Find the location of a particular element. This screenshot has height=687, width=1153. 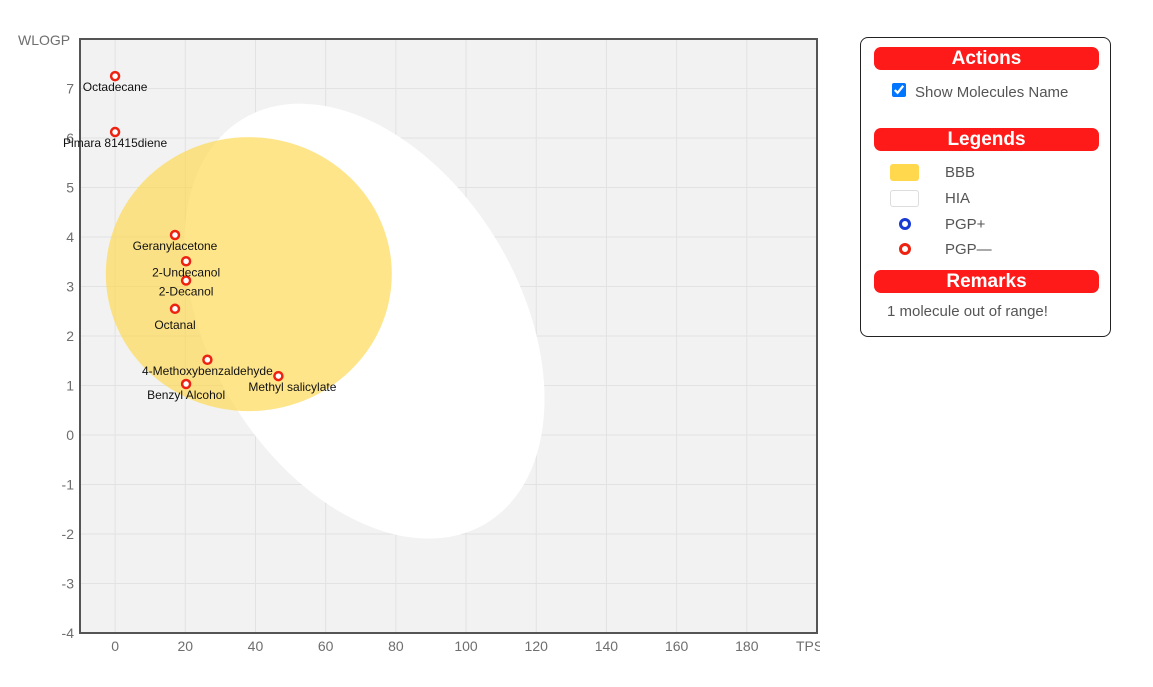

legend-hia-label: HIA is located at coordinates (958, 198).